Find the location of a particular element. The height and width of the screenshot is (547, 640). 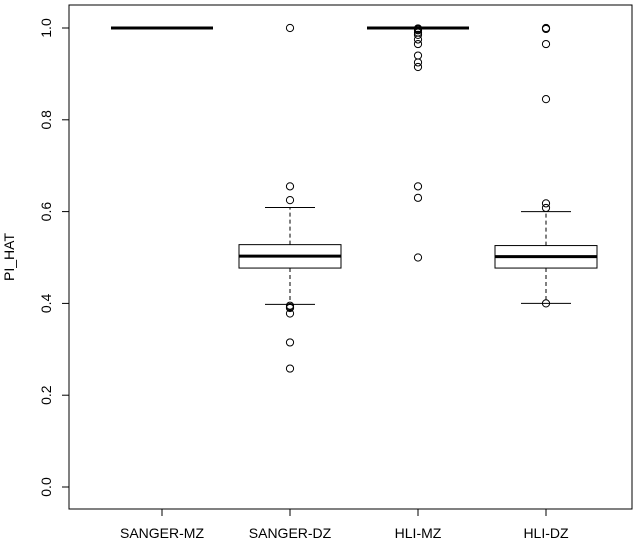

y-tick-label: 0.2 is located at coordinates (46, 395).